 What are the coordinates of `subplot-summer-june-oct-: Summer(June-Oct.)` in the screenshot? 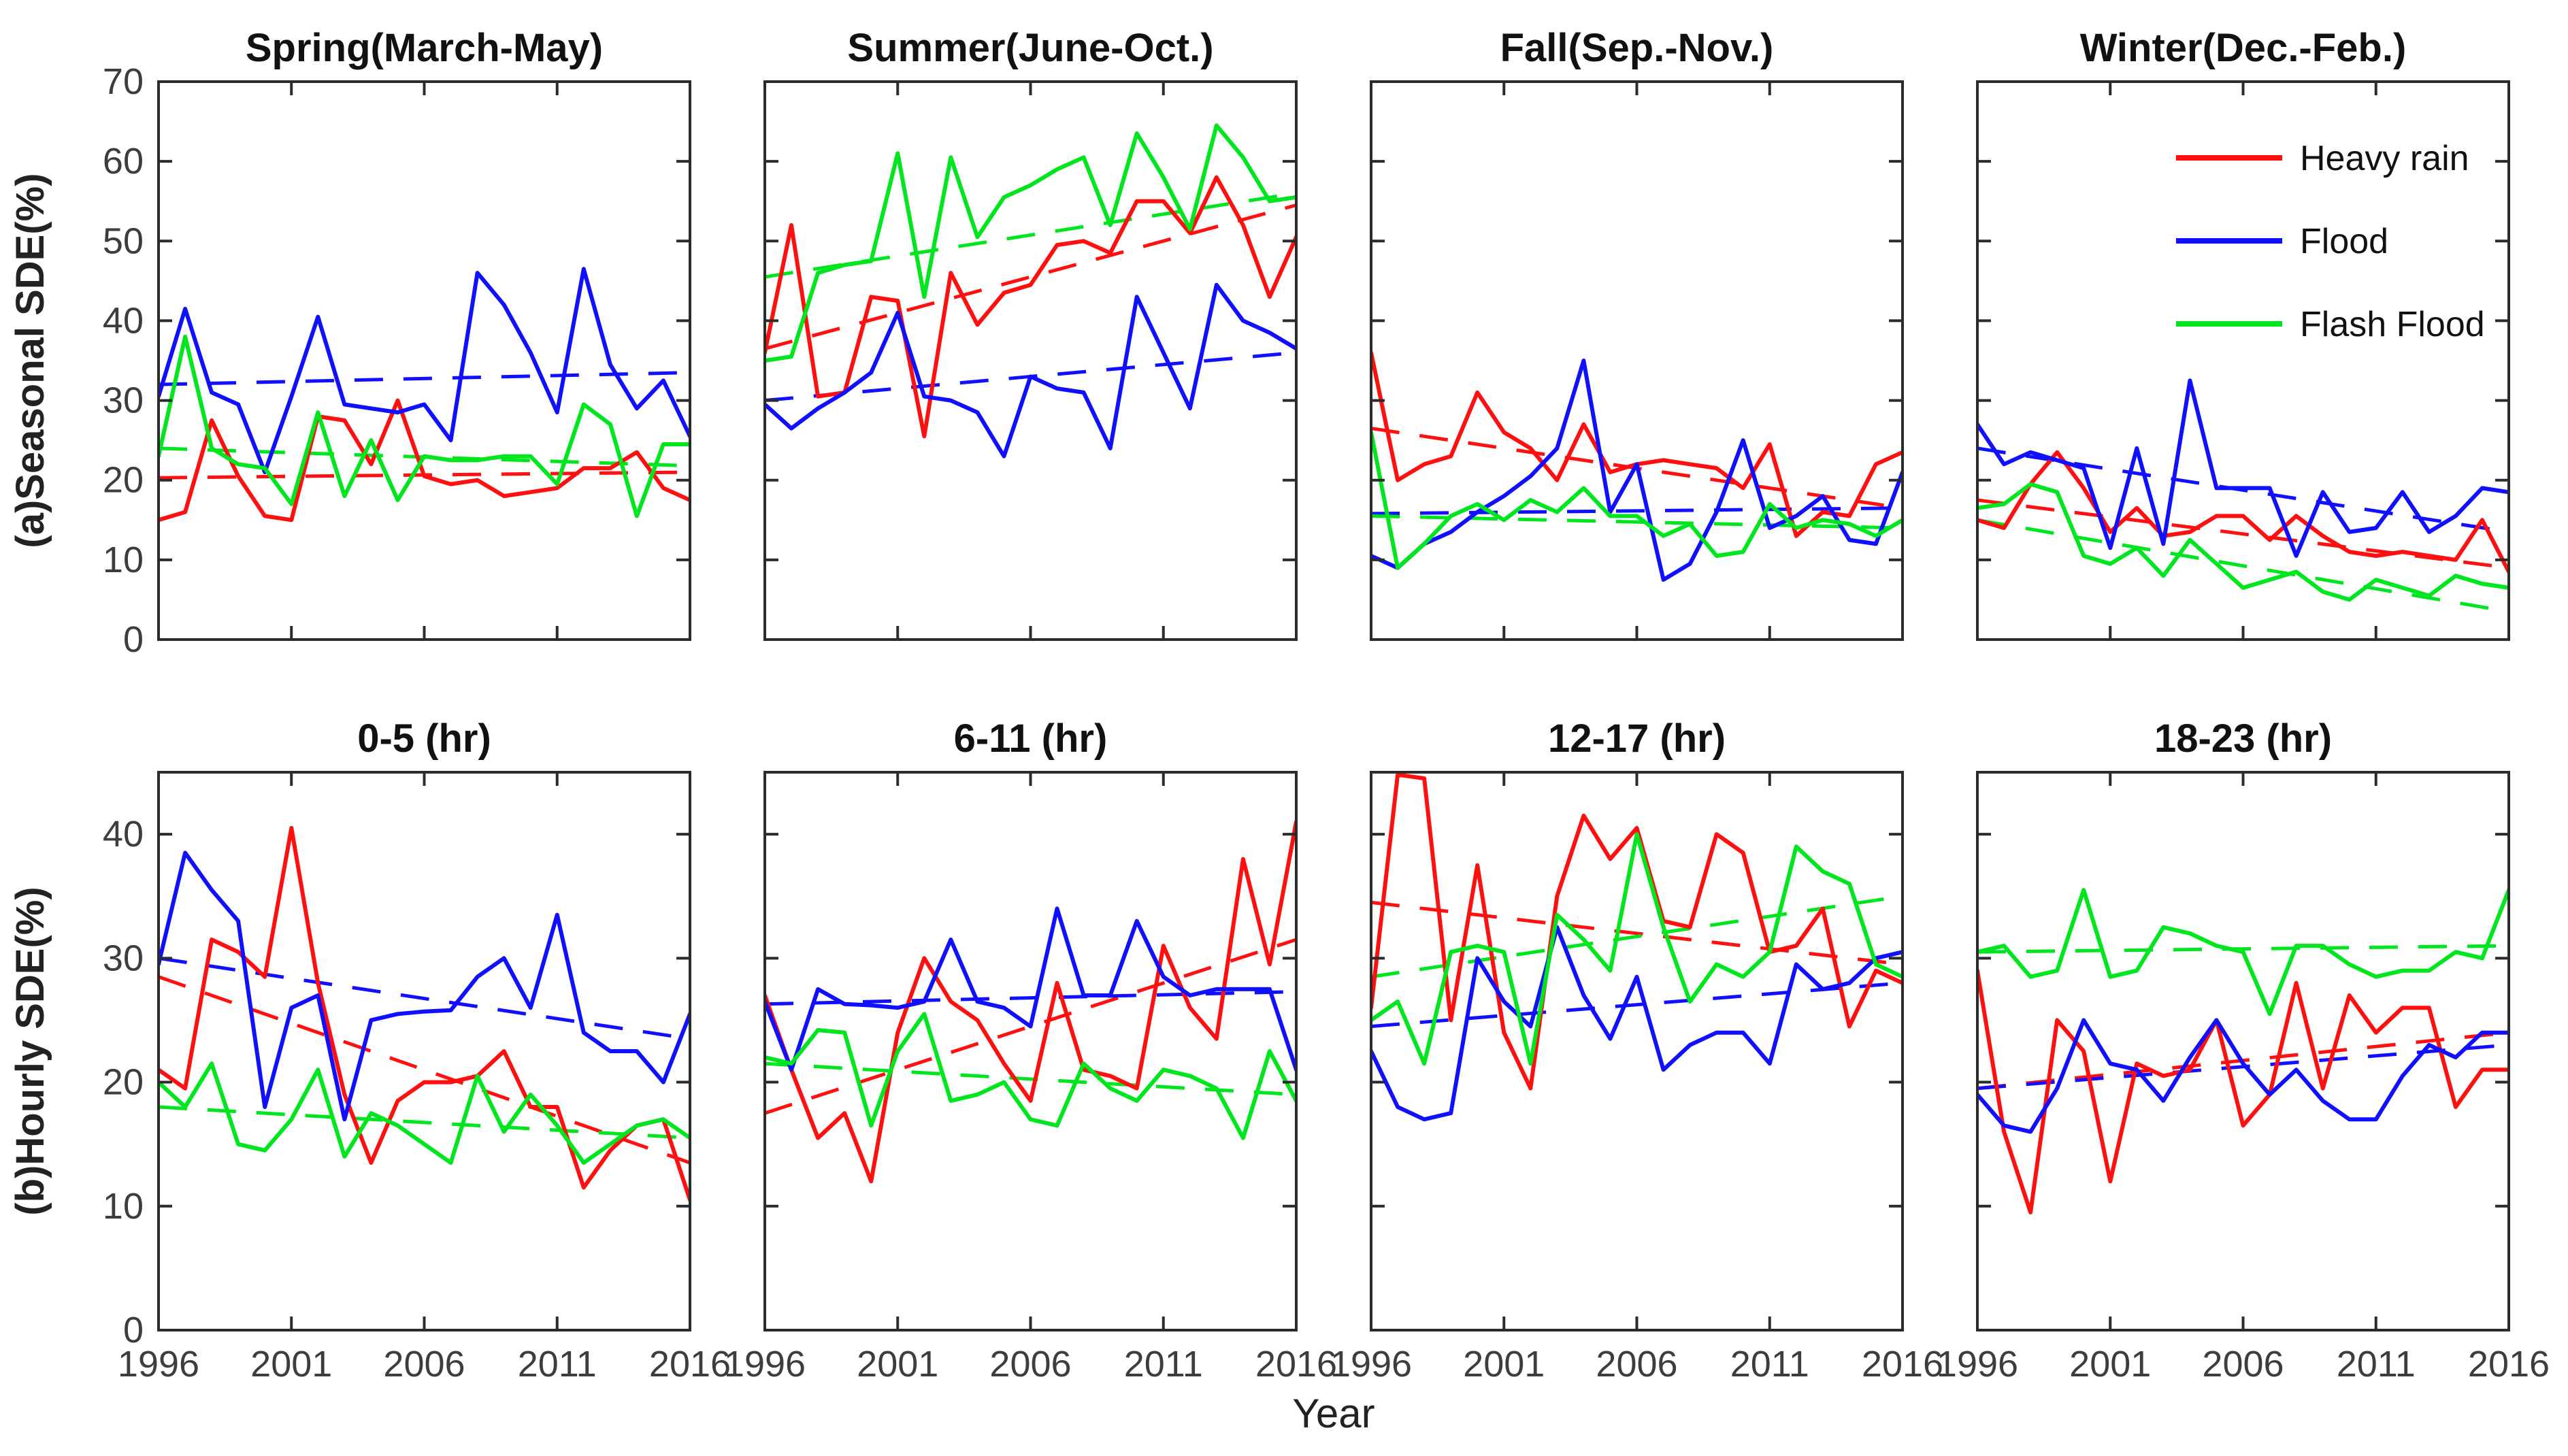 It's located at (1030, 334).